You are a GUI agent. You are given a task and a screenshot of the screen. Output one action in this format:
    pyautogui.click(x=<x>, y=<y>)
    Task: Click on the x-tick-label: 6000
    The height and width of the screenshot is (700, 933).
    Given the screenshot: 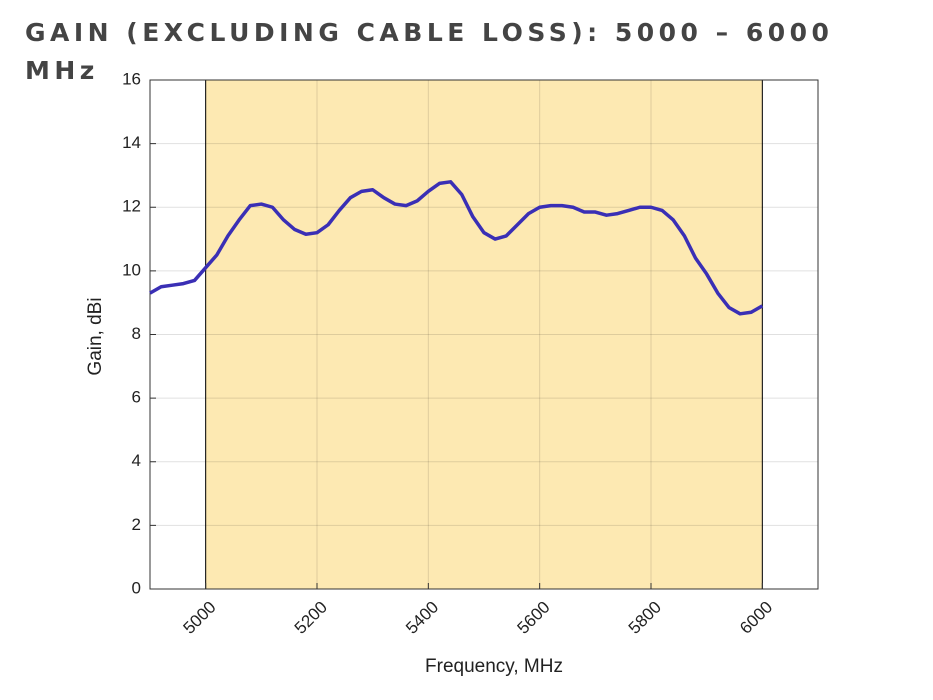 What is the action you would take?
    pyautogui.click(x=756, y=618)
    